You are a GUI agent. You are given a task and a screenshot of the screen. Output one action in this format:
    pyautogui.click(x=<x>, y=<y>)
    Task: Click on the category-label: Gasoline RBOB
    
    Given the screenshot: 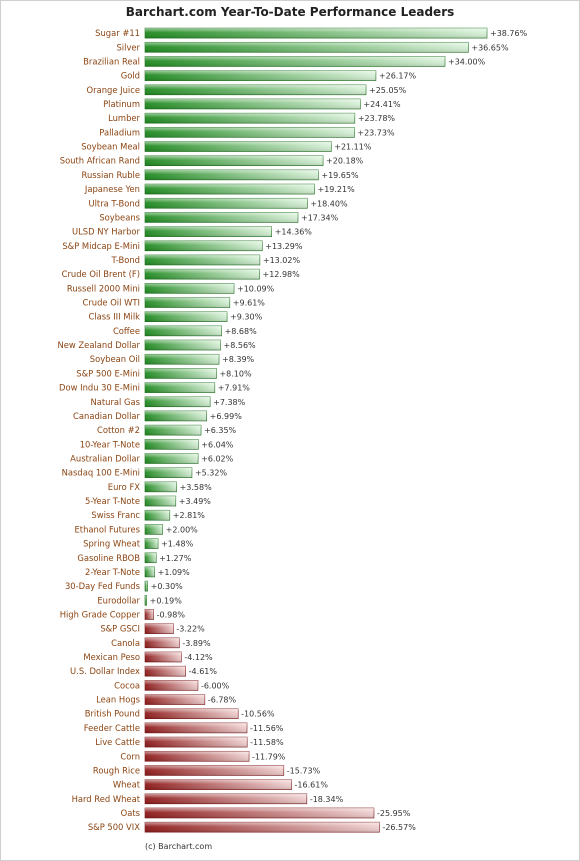 What is the action you would take?
    pyautogui.click(x=108, y=558)
    